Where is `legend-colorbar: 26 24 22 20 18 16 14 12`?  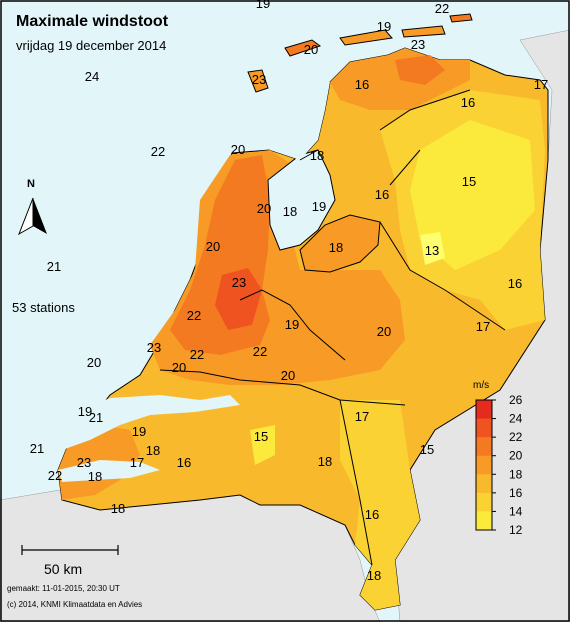 legend-colorbar: 26 24 22 20 18 16 14 12 is located at coordinates (499, 465).